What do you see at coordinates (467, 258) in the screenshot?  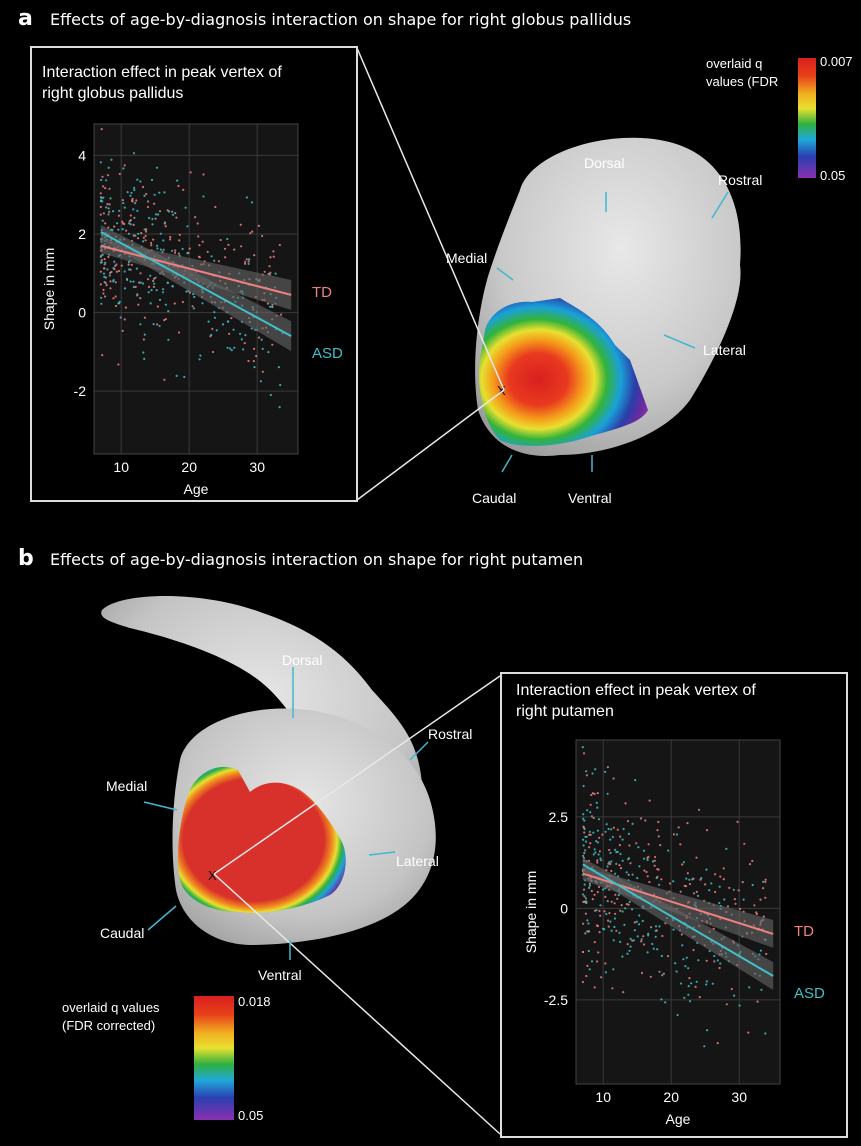 I see `orientation-medial-a: Medial` at bounding box center [467, 258].